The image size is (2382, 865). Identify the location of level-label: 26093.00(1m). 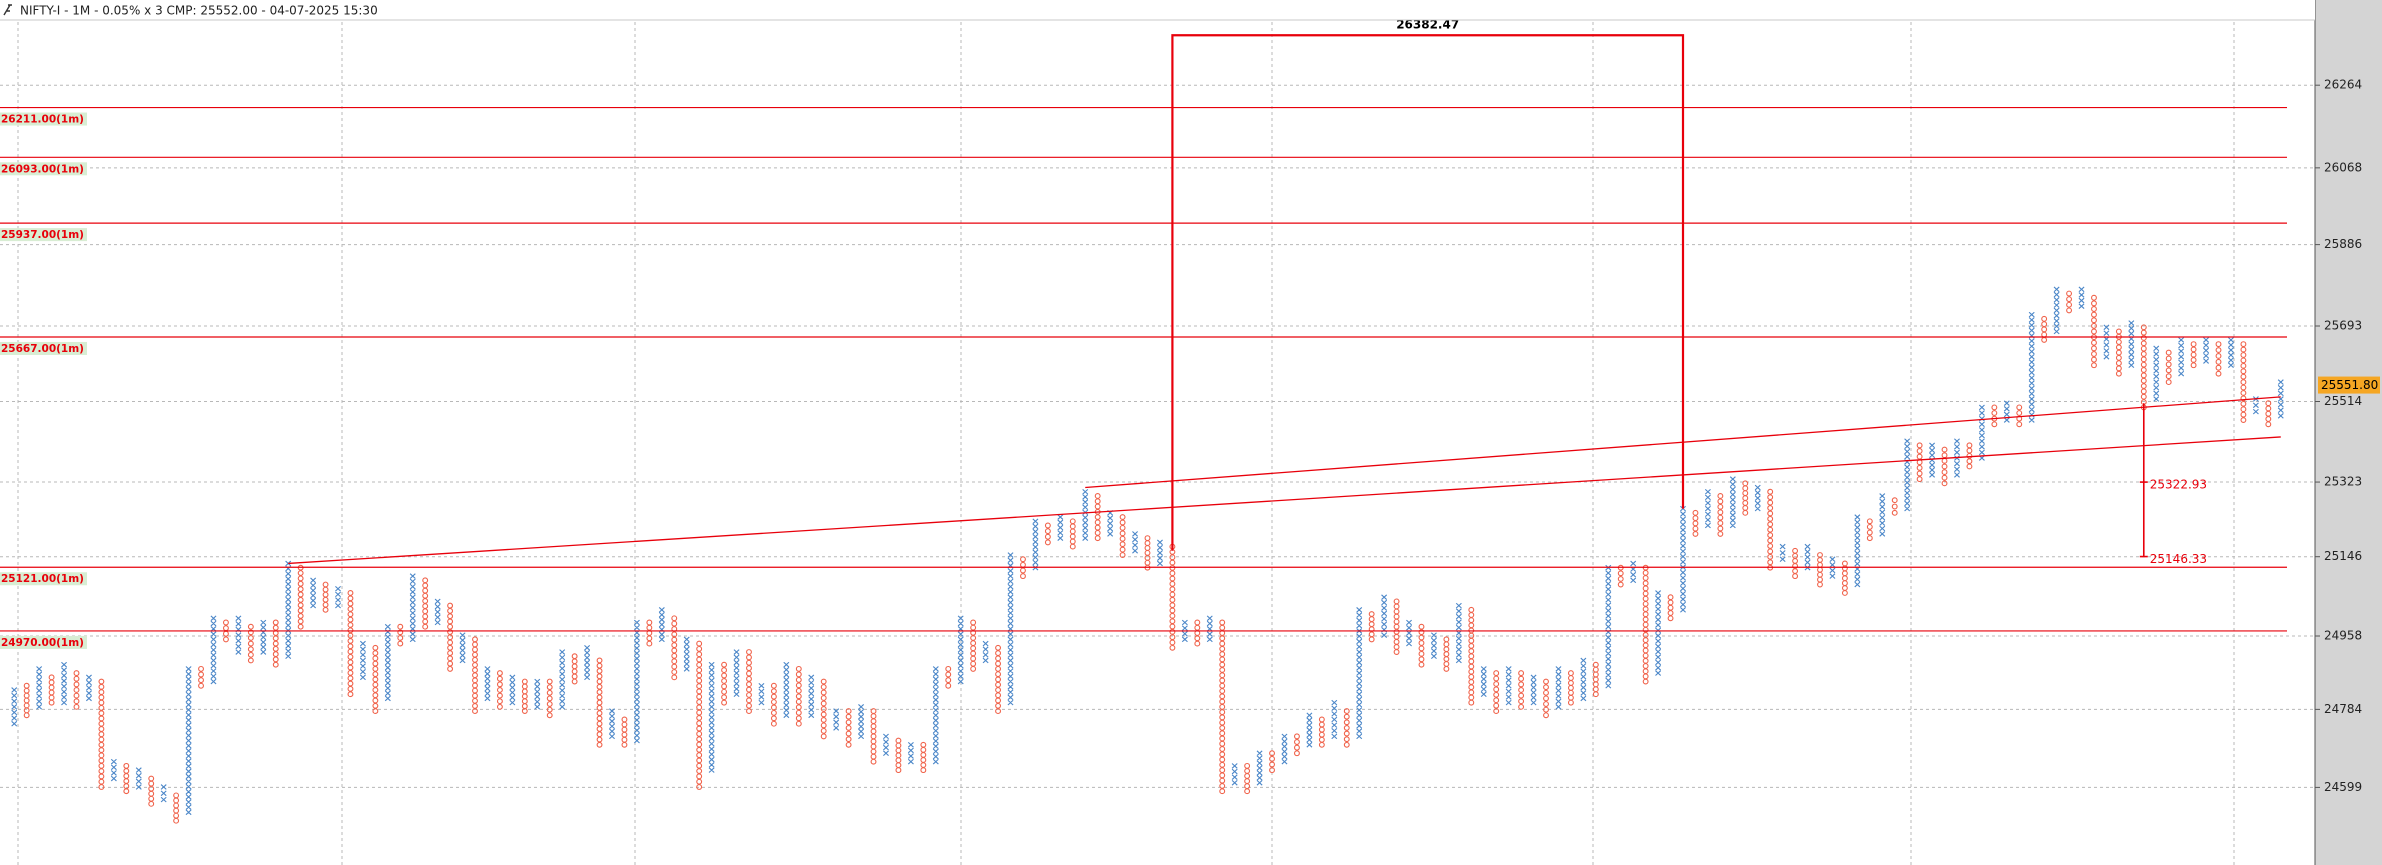
(42, 169).